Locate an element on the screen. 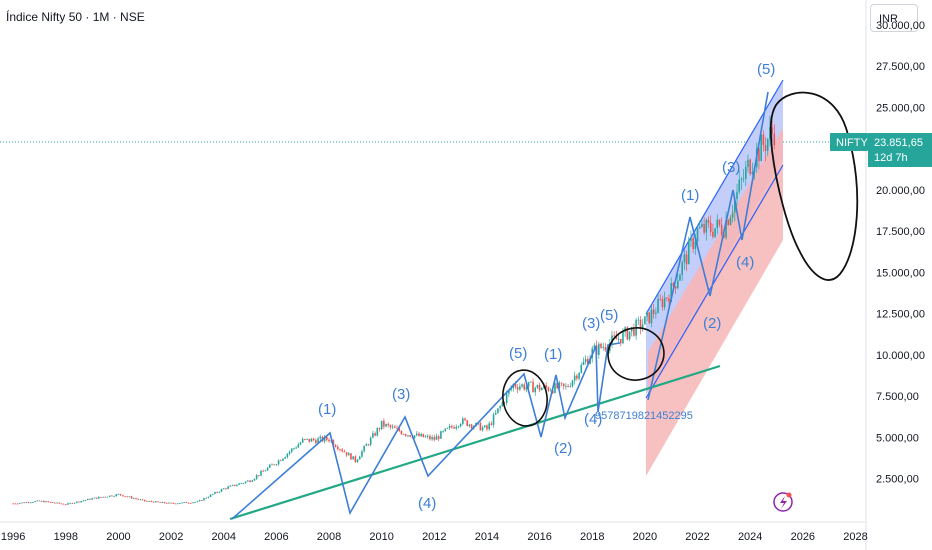 The height and width of the screenshot is (550, 932). price-tag-symbol: NIFTY is located at coordinates (852, 143).